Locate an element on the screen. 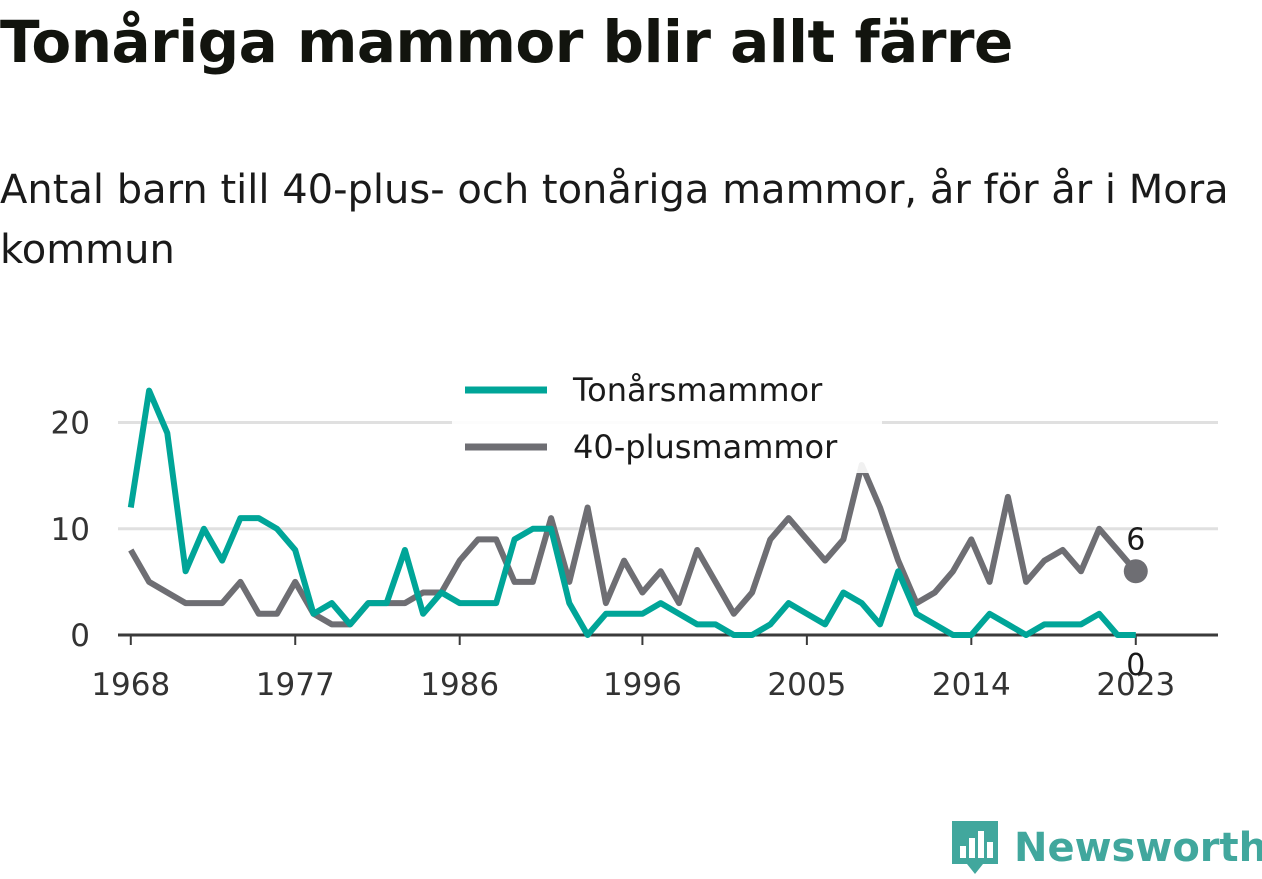  end-labels: 60 is located at coordinates (1135, 602).